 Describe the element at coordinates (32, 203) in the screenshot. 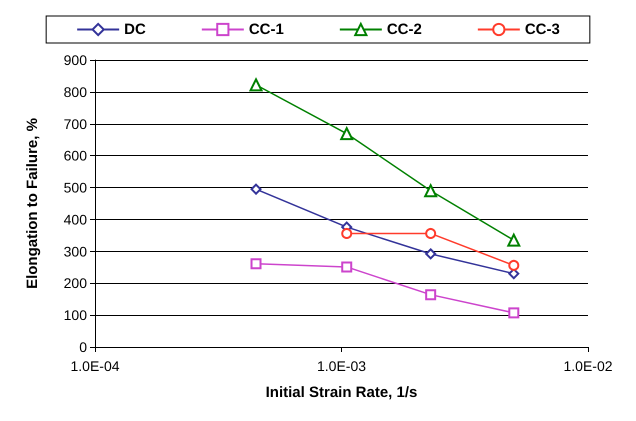

I see `y-axis-title: Elongation to Failure, %` at that location.